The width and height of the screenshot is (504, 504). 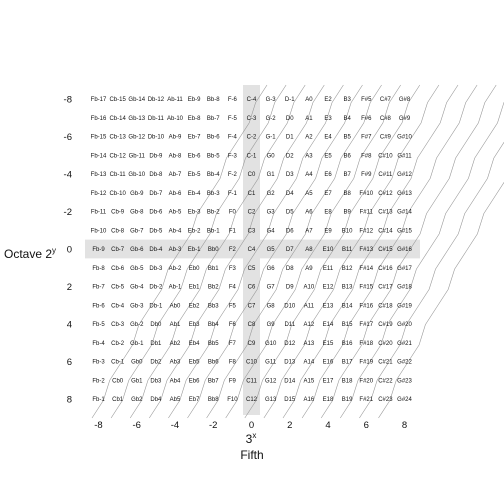 What do you see at coordinates (309, 288) in the screenshot?
I see `note-cell: A10` at bounding box center [309, 288].